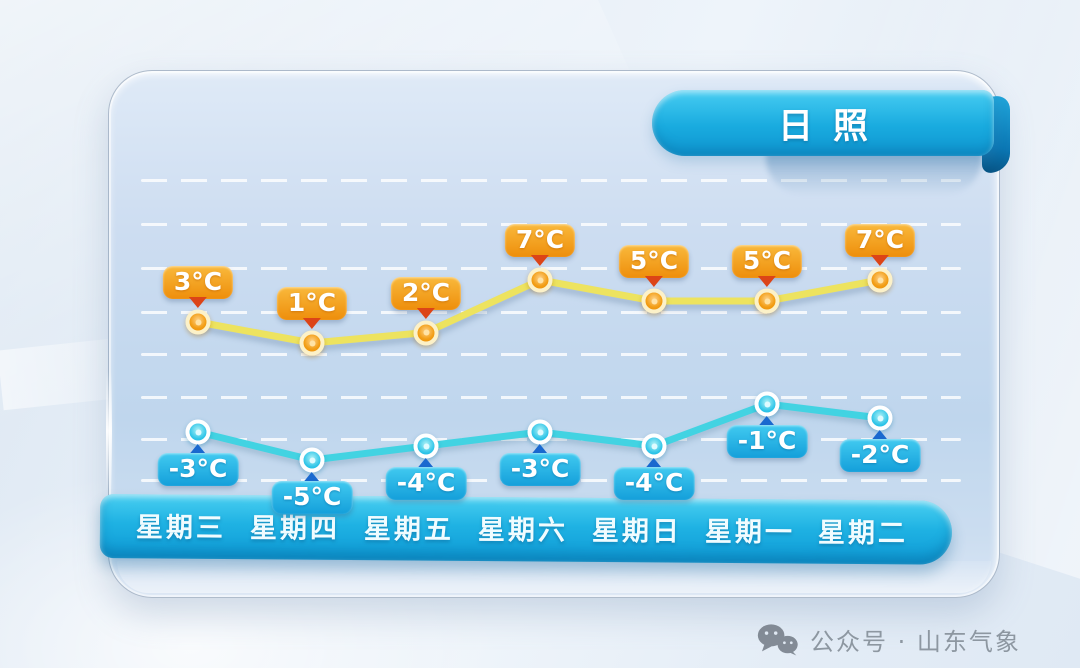 The height and width of the screenshot is (668, 1080). I want to click on card-edge-highlight, so click(109, 431).